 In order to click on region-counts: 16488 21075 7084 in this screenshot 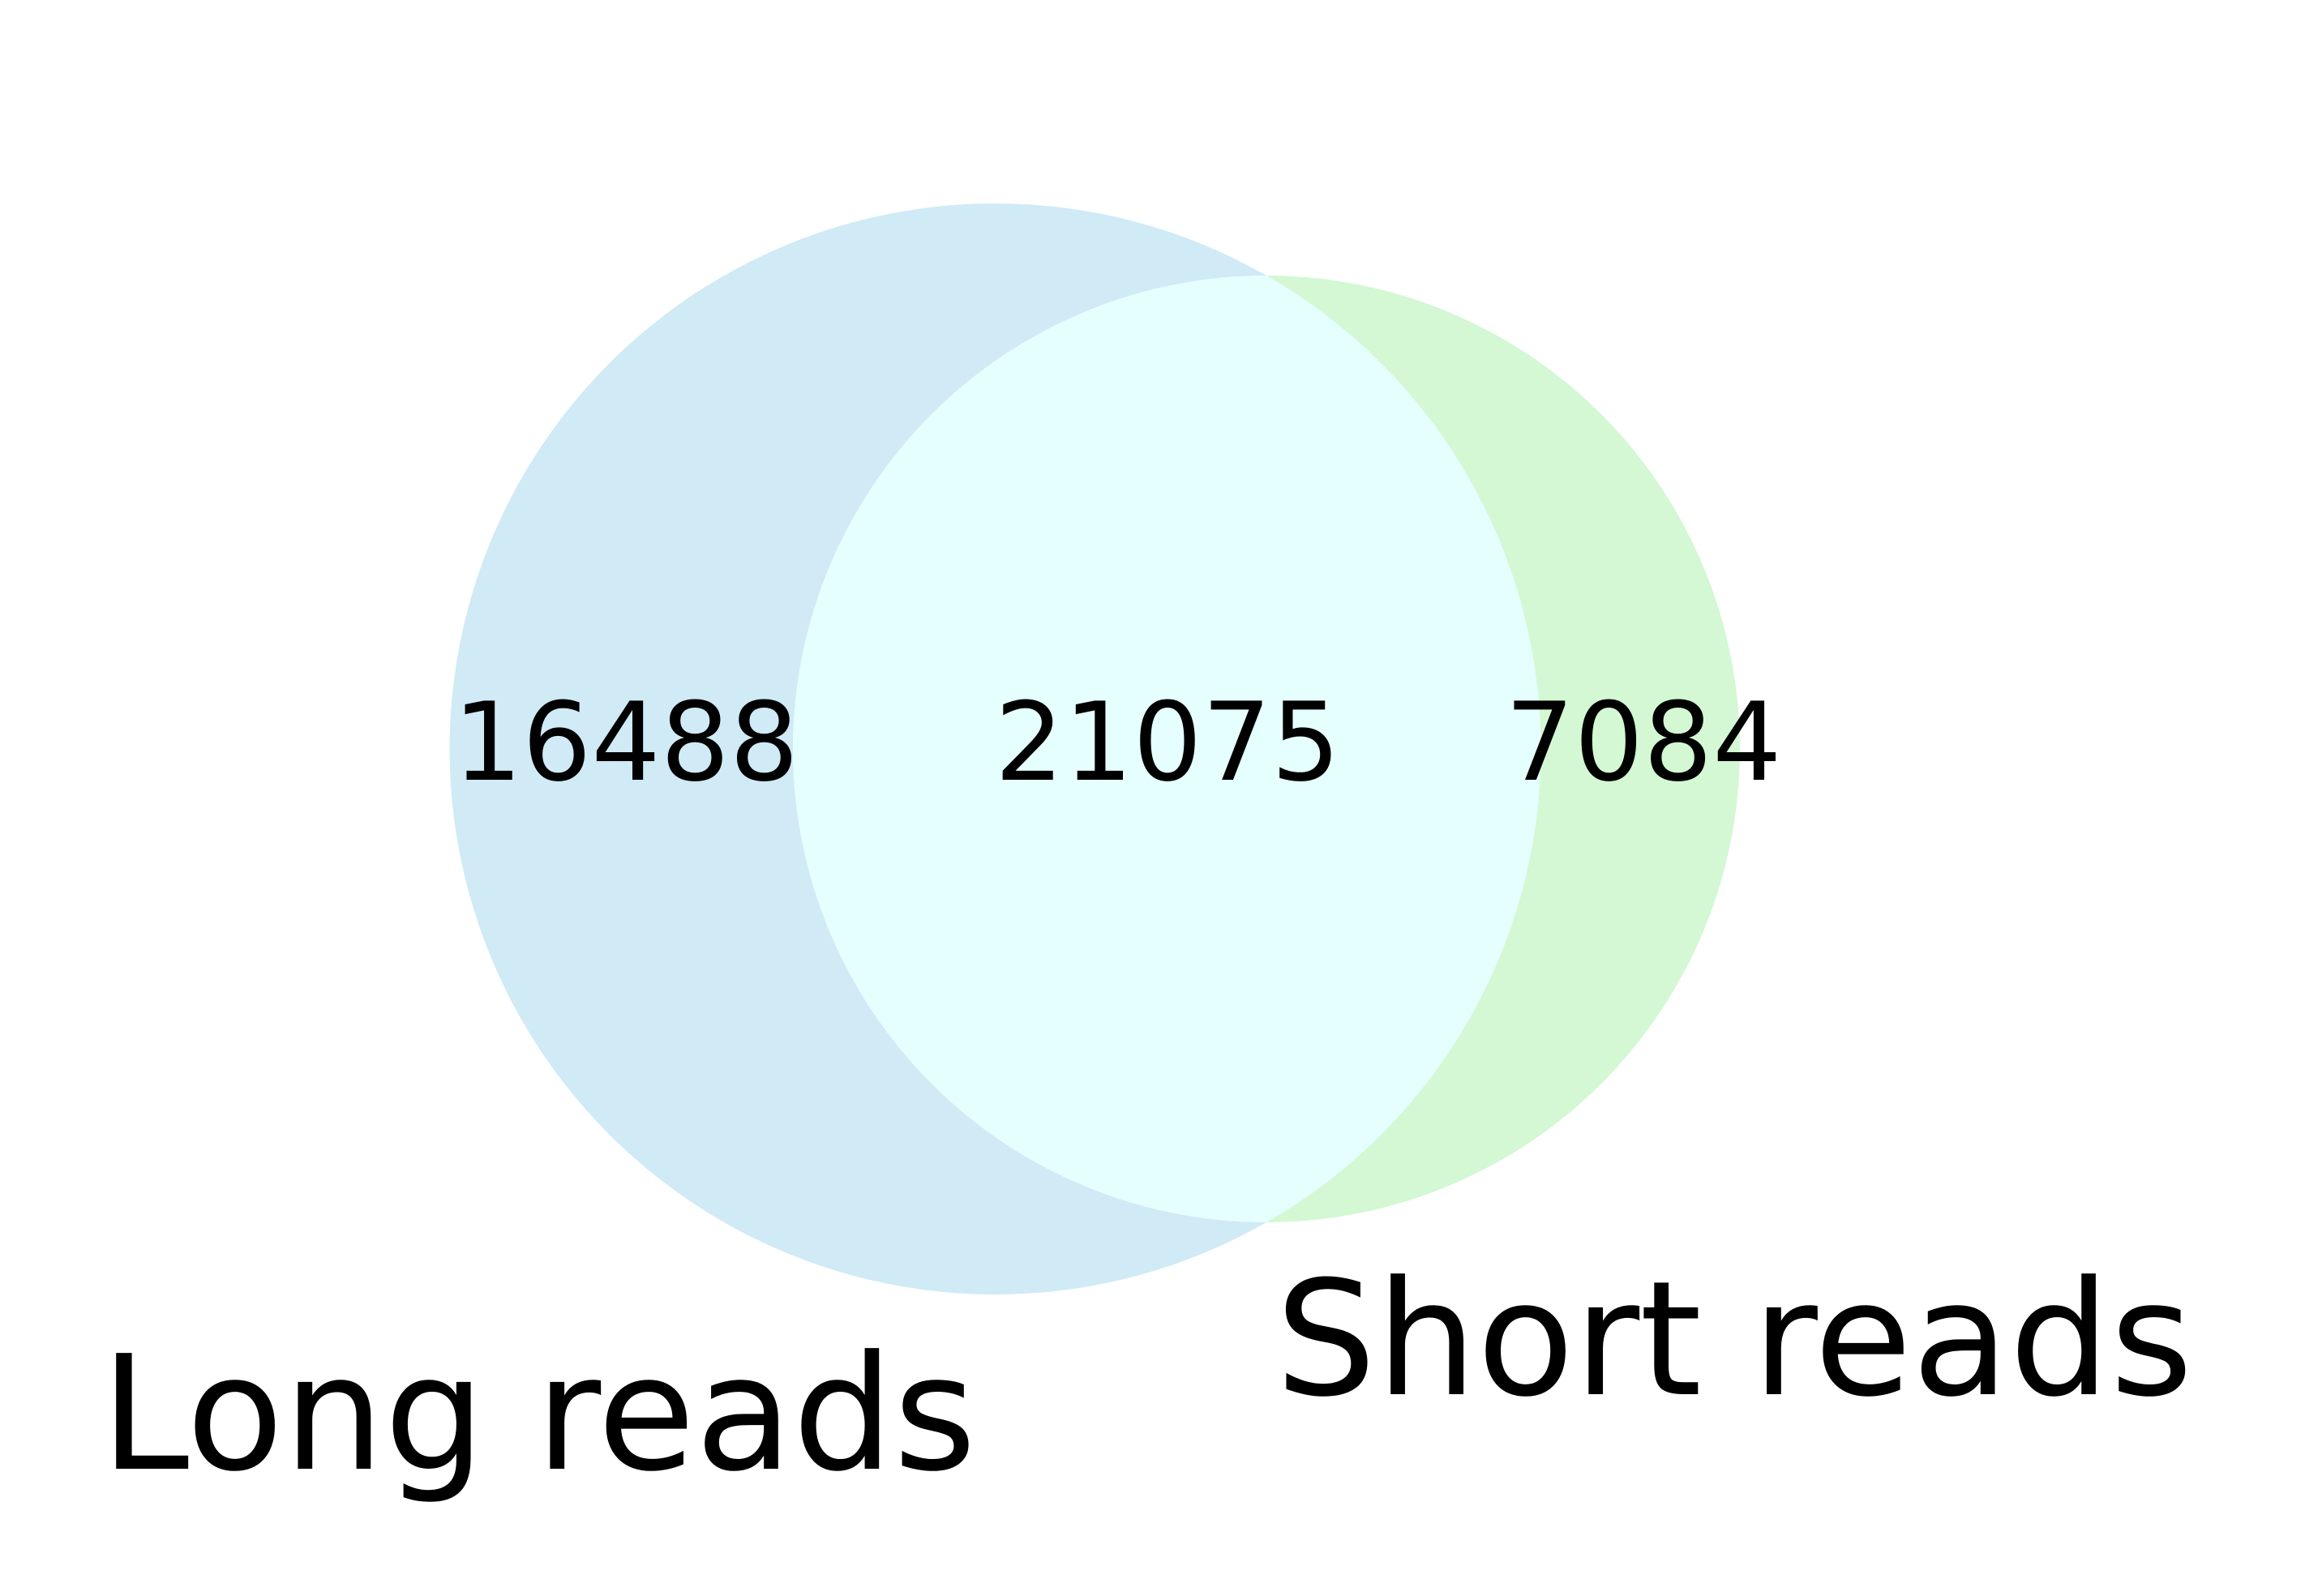, I will do `click(1117, 742)`.